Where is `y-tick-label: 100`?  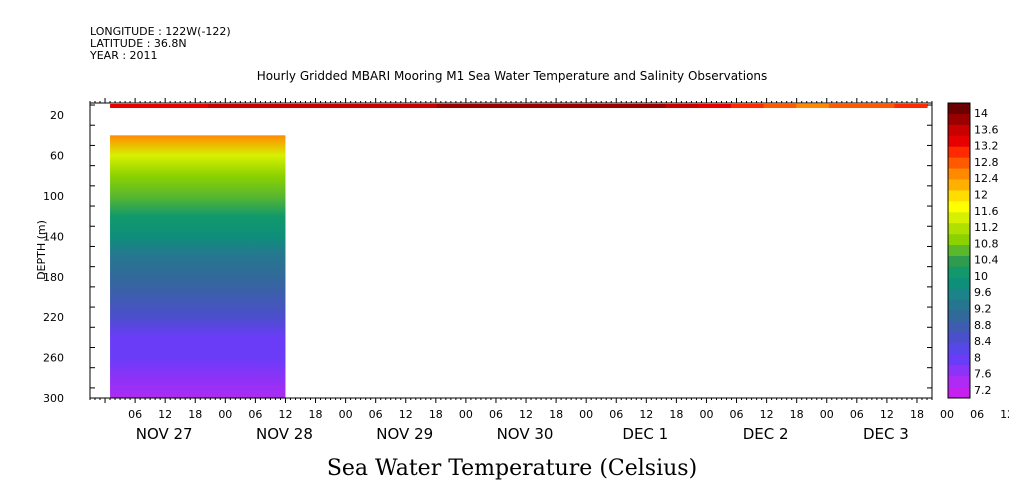 y-tick-label: 100 is located at coordinates (53, 196).